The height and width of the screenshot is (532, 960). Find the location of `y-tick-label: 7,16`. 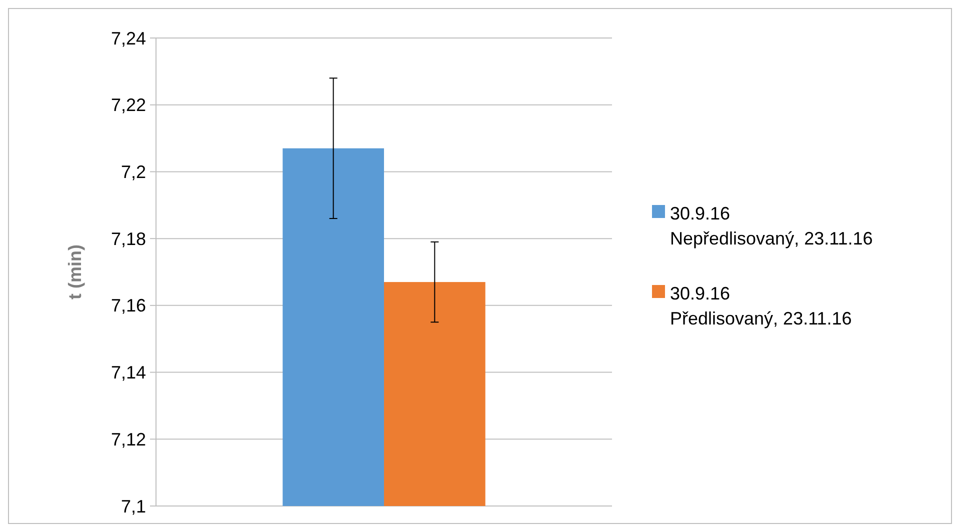

y-tick-label: 7,16 is located at coordinates (128, 306).